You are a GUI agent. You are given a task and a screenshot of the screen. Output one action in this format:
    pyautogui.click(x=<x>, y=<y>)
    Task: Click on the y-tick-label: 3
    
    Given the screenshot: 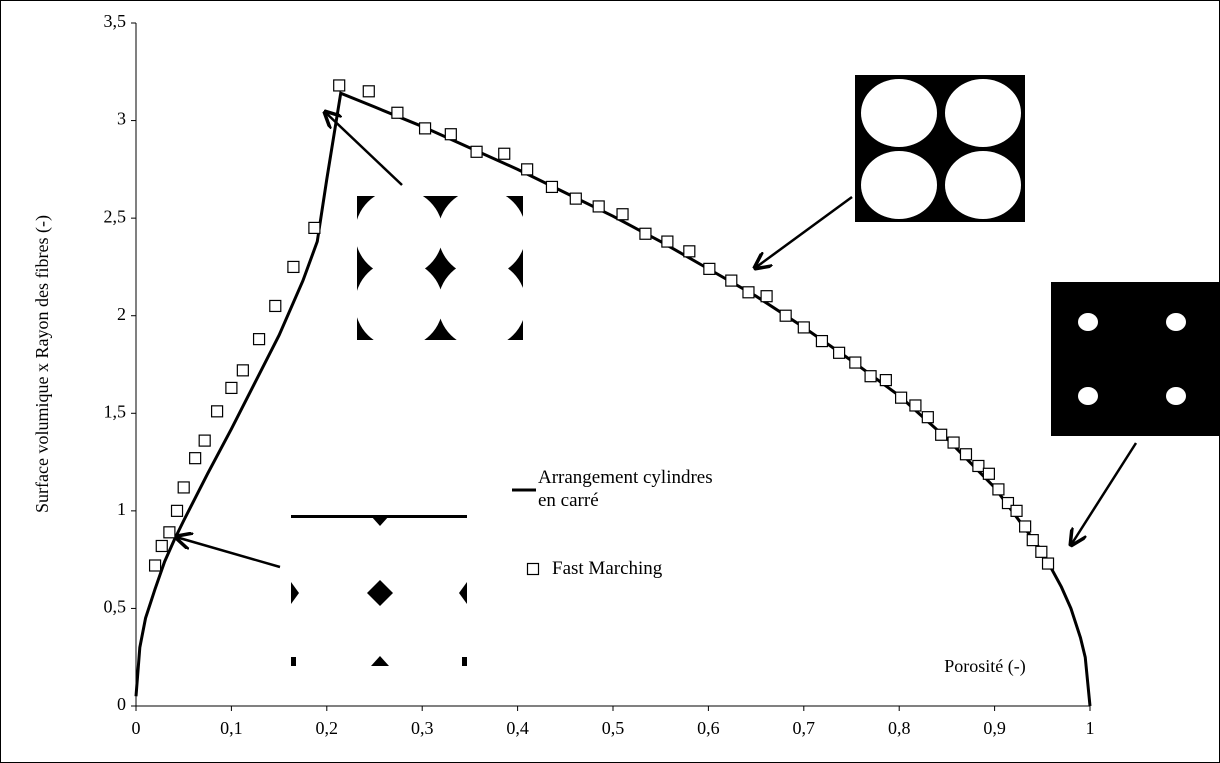 What is the action you would take?
    pyautogui.click(x=121, y=119)
    